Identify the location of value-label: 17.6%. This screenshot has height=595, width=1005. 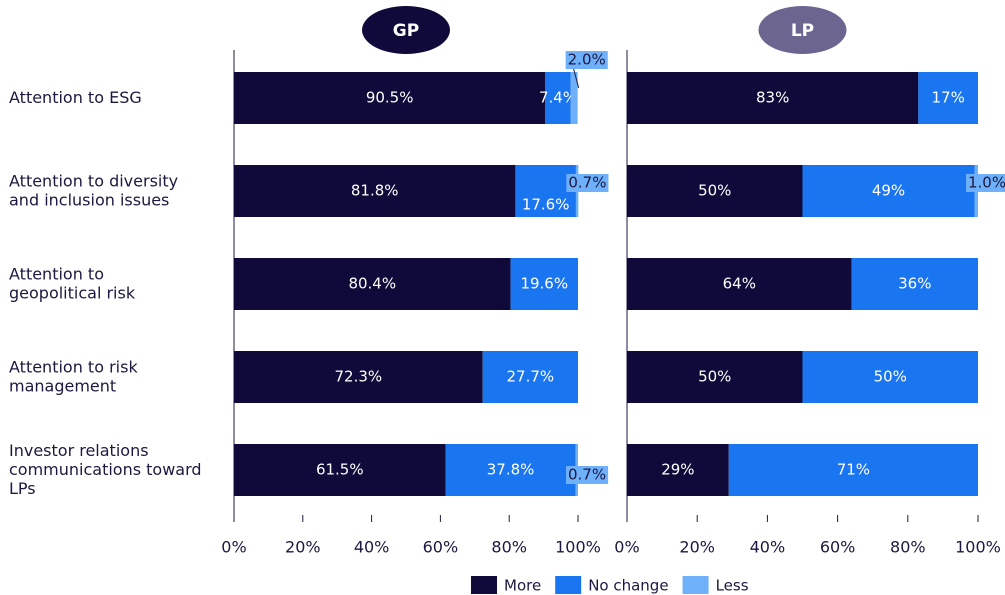
(546, 205).